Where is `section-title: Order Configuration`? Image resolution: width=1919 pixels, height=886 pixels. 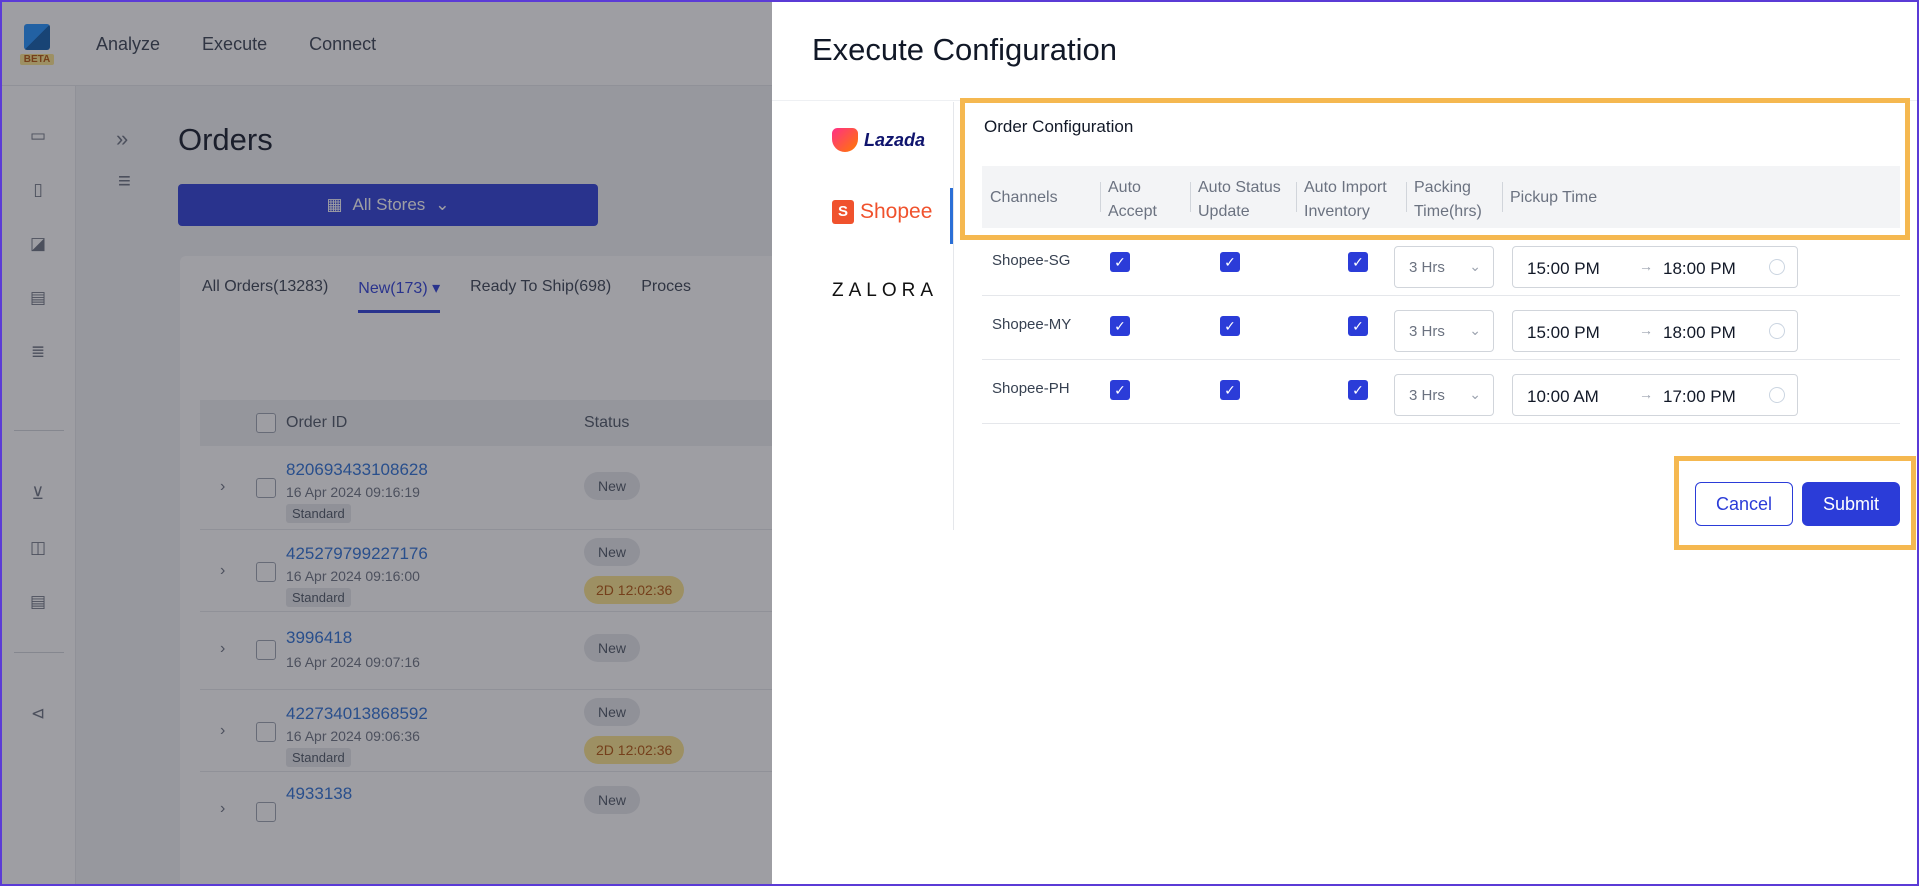
section-title: Order Configuration is located at coordinates (1059, 126).